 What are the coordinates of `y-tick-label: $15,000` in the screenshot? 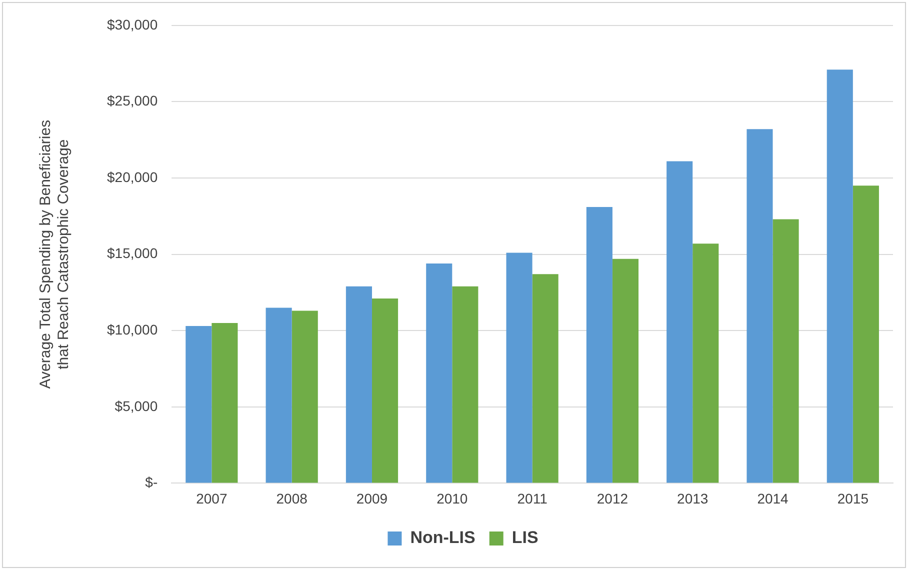 It's located at (132, 253).